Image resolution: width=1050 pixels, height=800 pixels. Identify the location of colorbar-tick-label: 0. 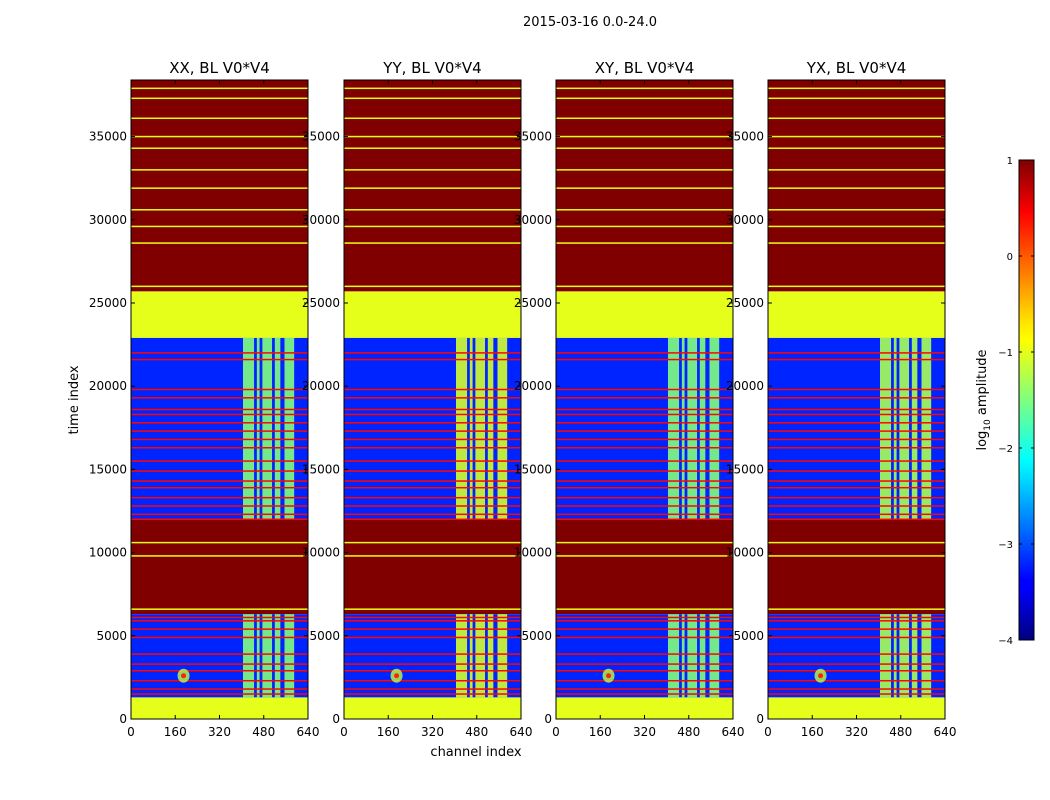
(1010, 257).